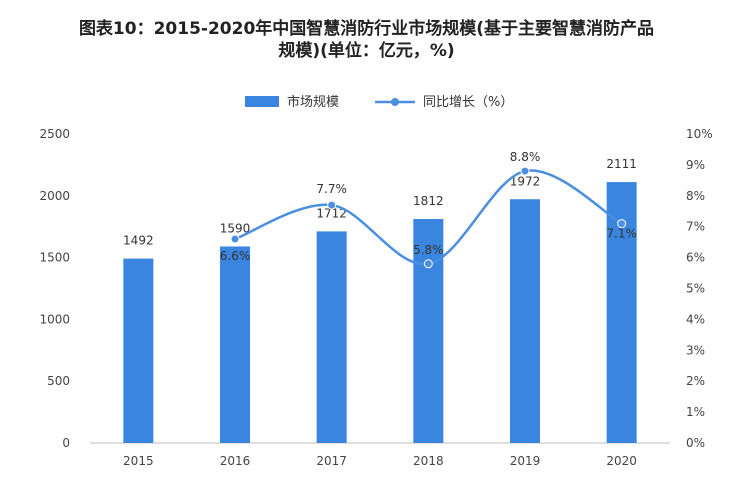 This screenshot has width=733, height=493. What do you see at coordinates (621, 164) in the screenshot?
I see `bar-value-label: 2111` at bounding box center [621, 164].